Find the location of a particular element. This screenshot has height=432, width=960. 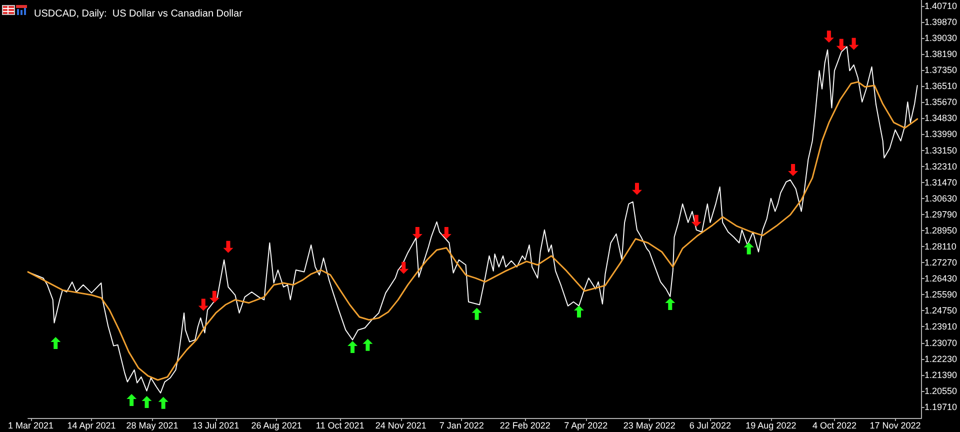

text: USDCAD, Daily: US Dollar vs Canadian Dollar is located at coordinates (139, 14).